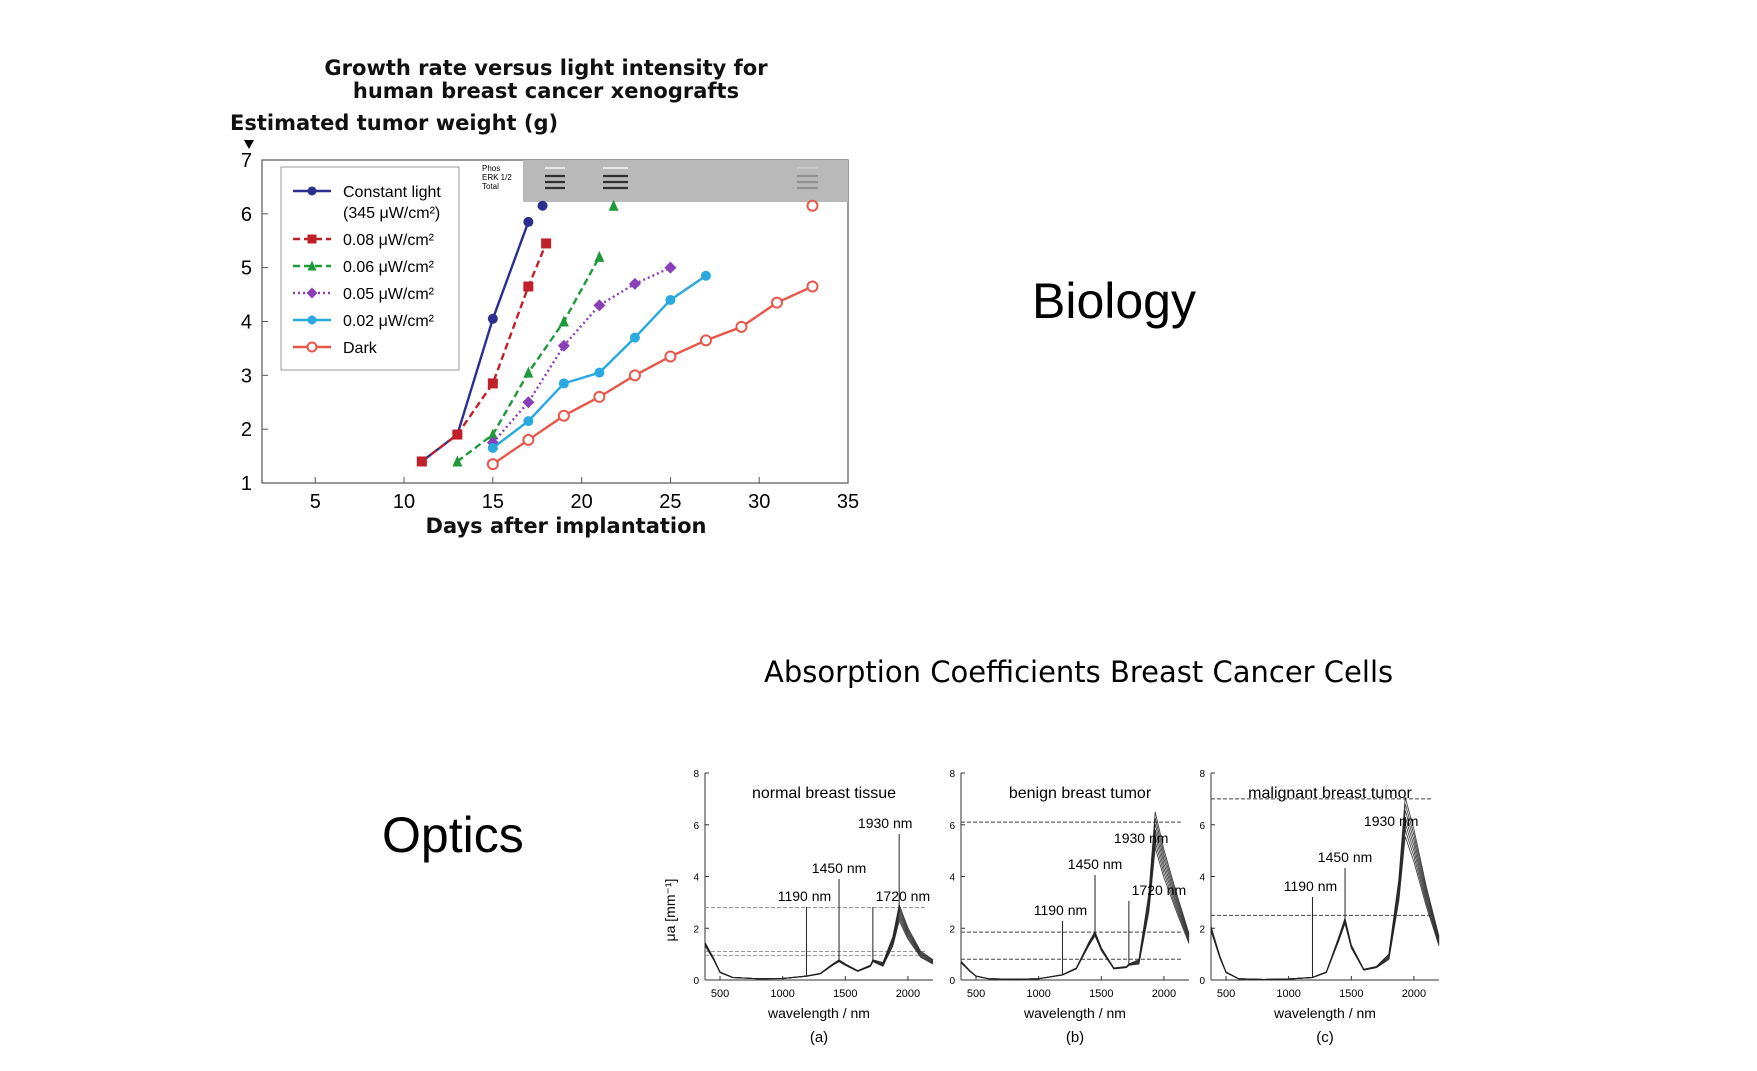  I want to click on panel-title: benign breast tumor, so click(1080, 793).